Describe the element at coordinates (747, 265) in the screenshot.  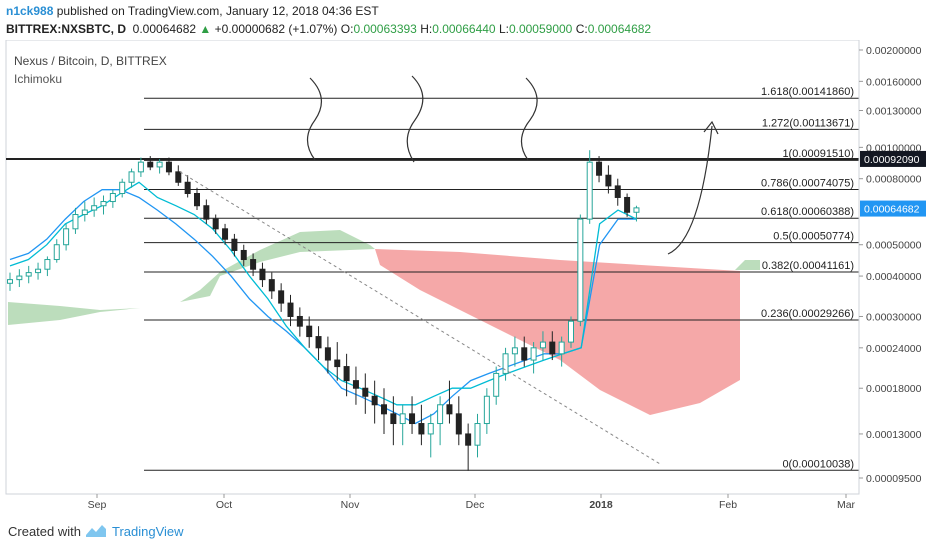
I see `cloud-bullish-leading` at that location.